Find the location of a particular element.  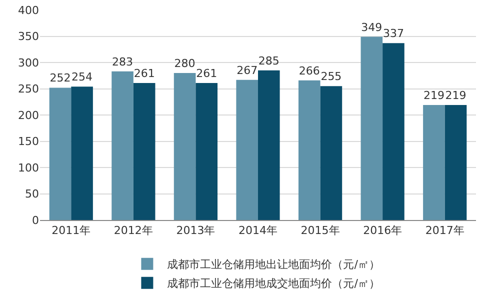

data-label: 254 is located at coordinates (82, 77).